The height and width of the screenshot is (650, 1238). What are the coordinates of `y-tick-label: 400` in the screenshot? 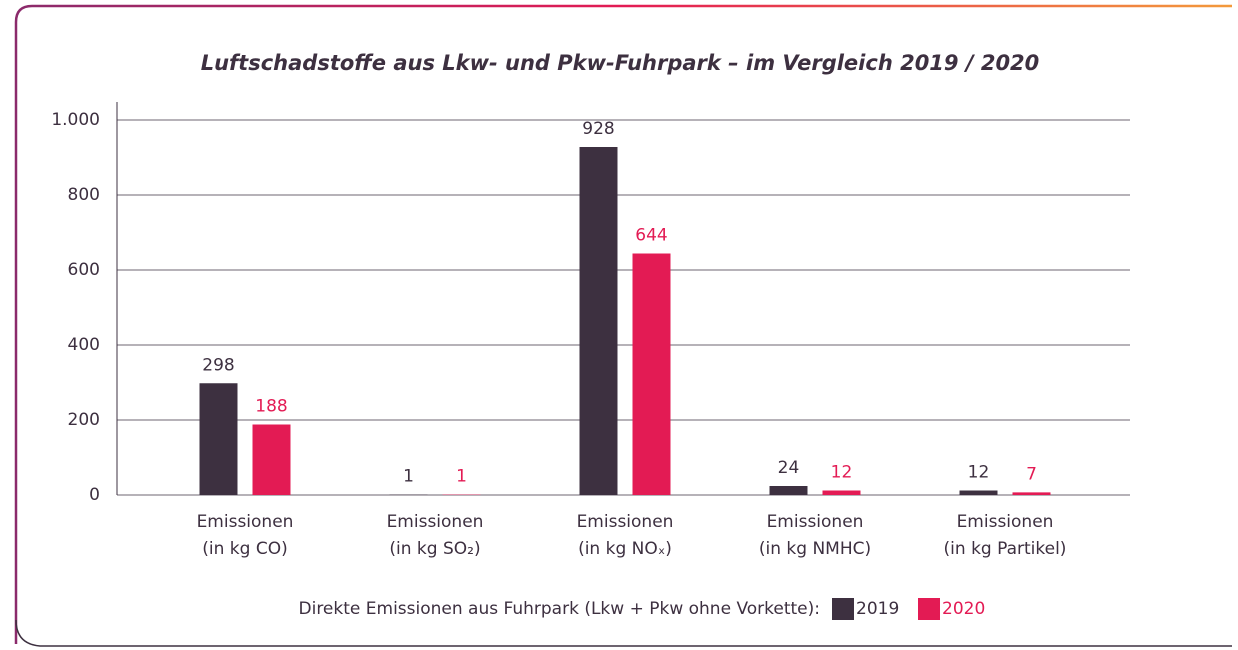 It's located at (84, 345).